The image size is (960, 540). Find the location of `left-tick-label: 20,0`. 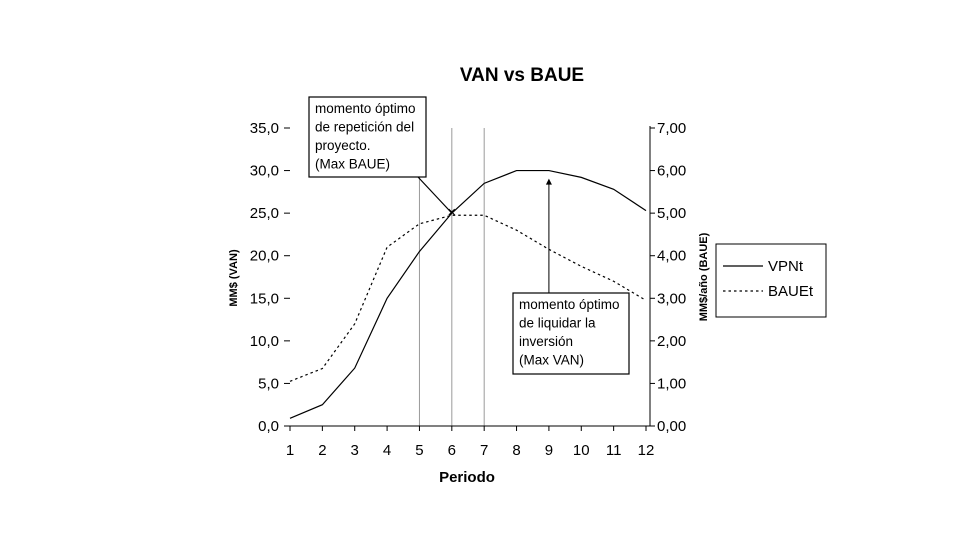

left-tick-label: 20,0 is located at coordinates (264, 256).